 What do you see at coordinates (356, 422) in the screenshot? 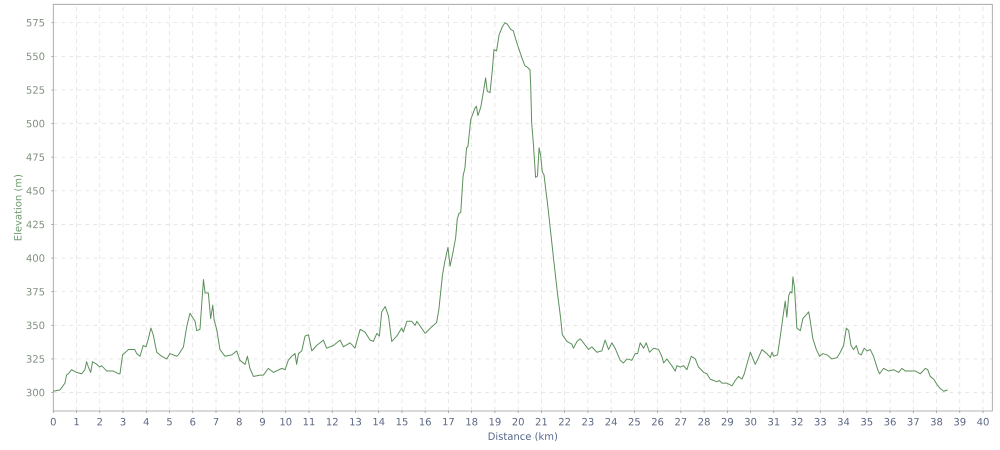
I see `x-tick-label: 13` at bounding box center [356, 422].